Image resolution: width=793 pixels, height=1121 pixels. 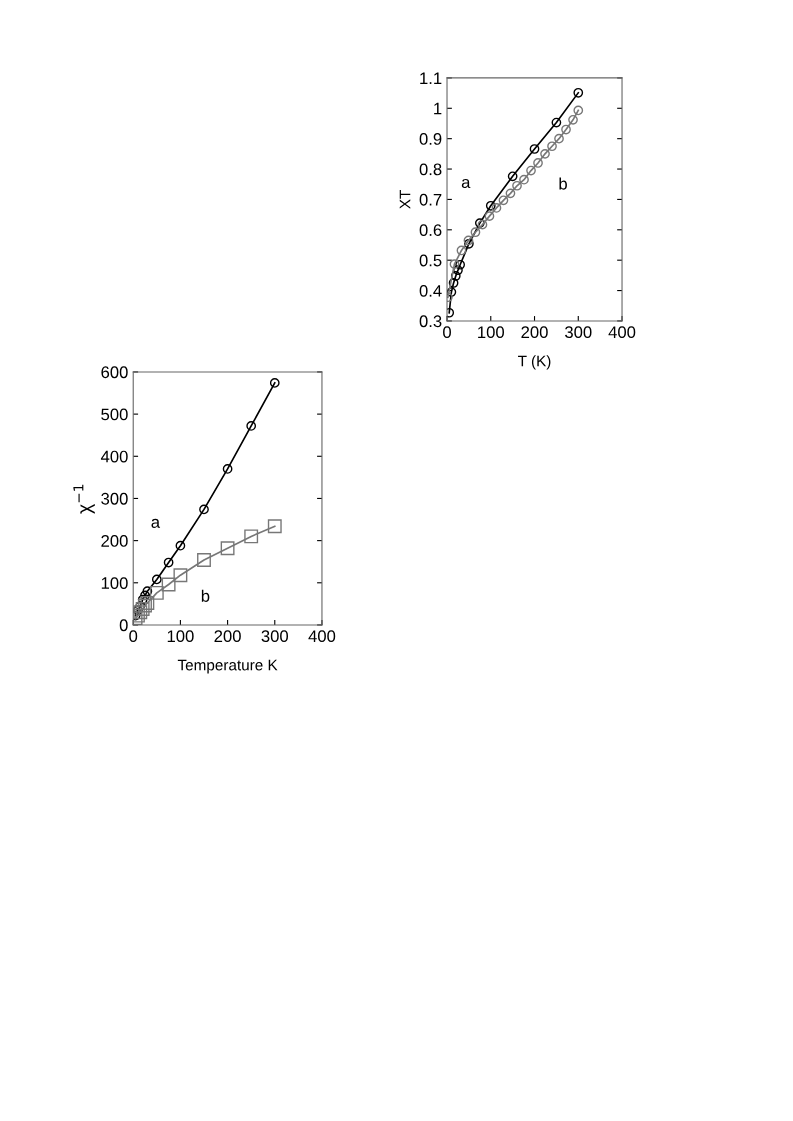 What do you see at coordinates (430, 230) in the screenshot?
I see `y-tick-label: 0.6` at bounding box center [430, 230].